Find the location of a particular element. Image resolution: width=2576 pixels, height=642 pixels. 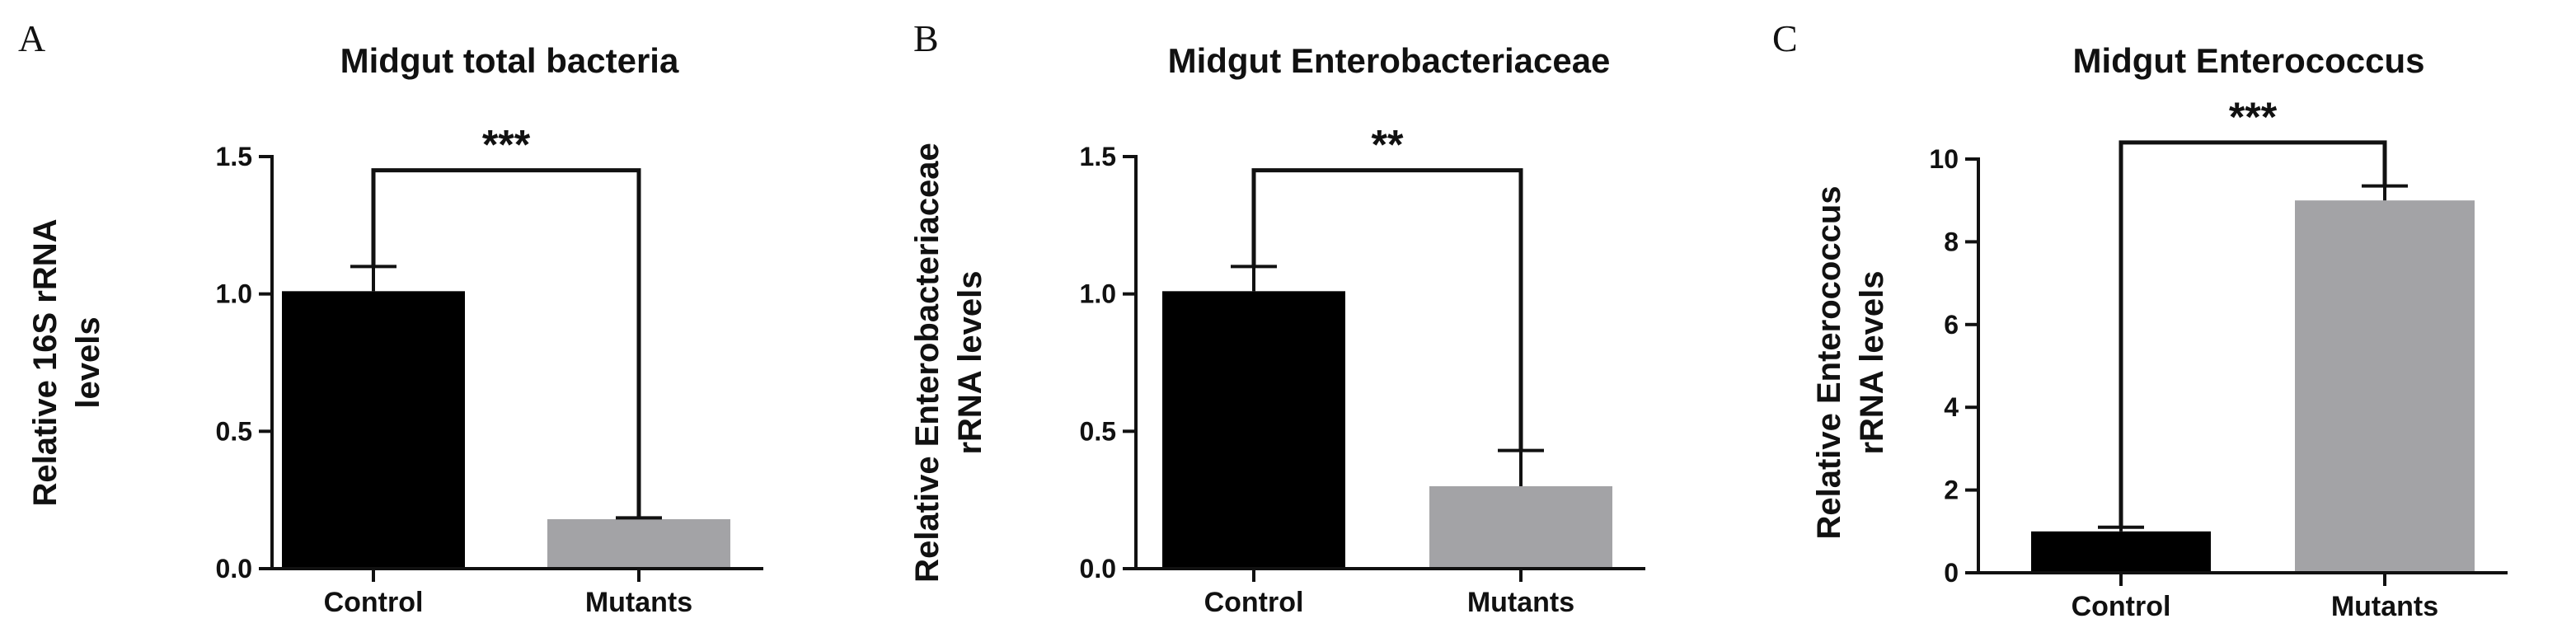

y-axis-label: levels is located at coordinates (88, 362).